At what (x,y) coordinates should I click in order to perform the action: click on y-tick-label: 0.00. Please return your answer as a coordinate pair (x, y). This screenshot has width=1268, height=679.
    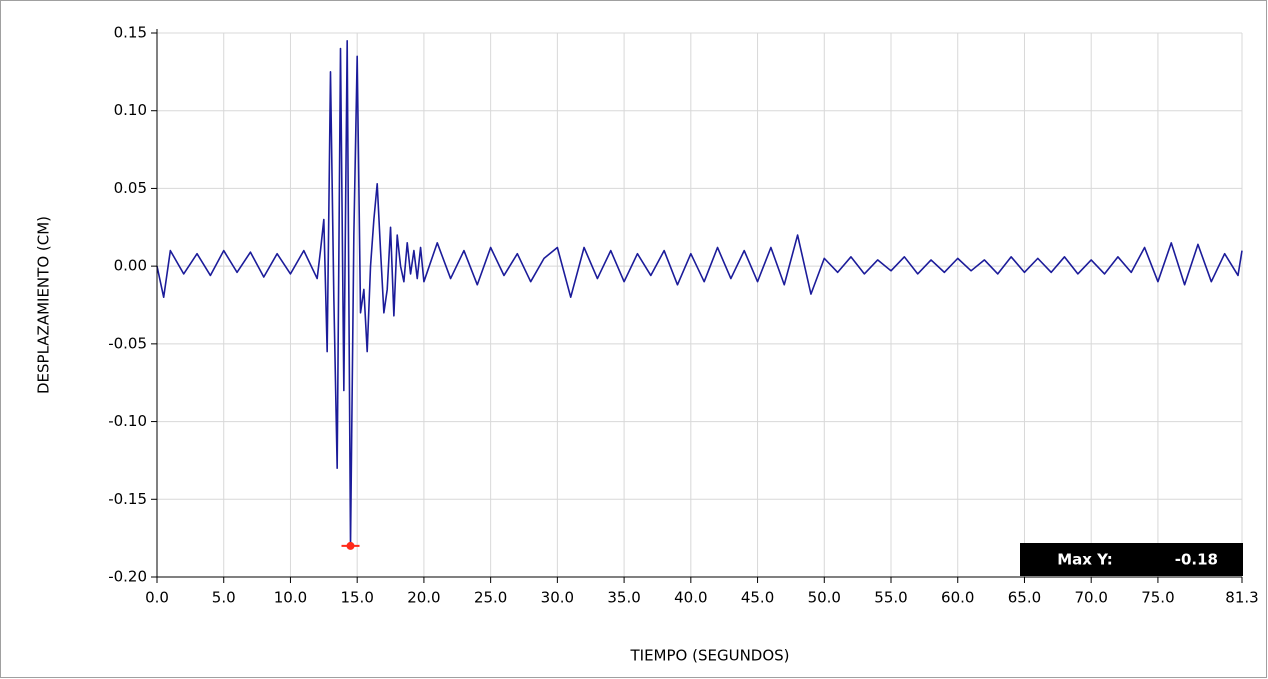
    Looking at the image, I should click on (130, 266).